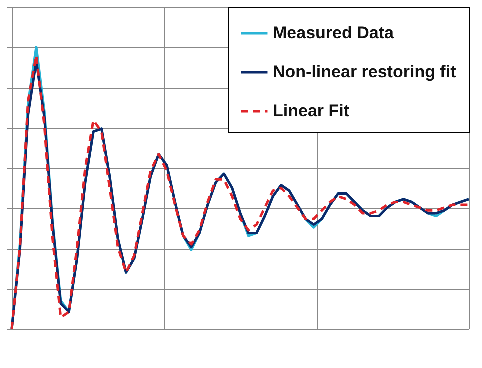  I want to click on legend-label: Measured Data, so click(333, 33).